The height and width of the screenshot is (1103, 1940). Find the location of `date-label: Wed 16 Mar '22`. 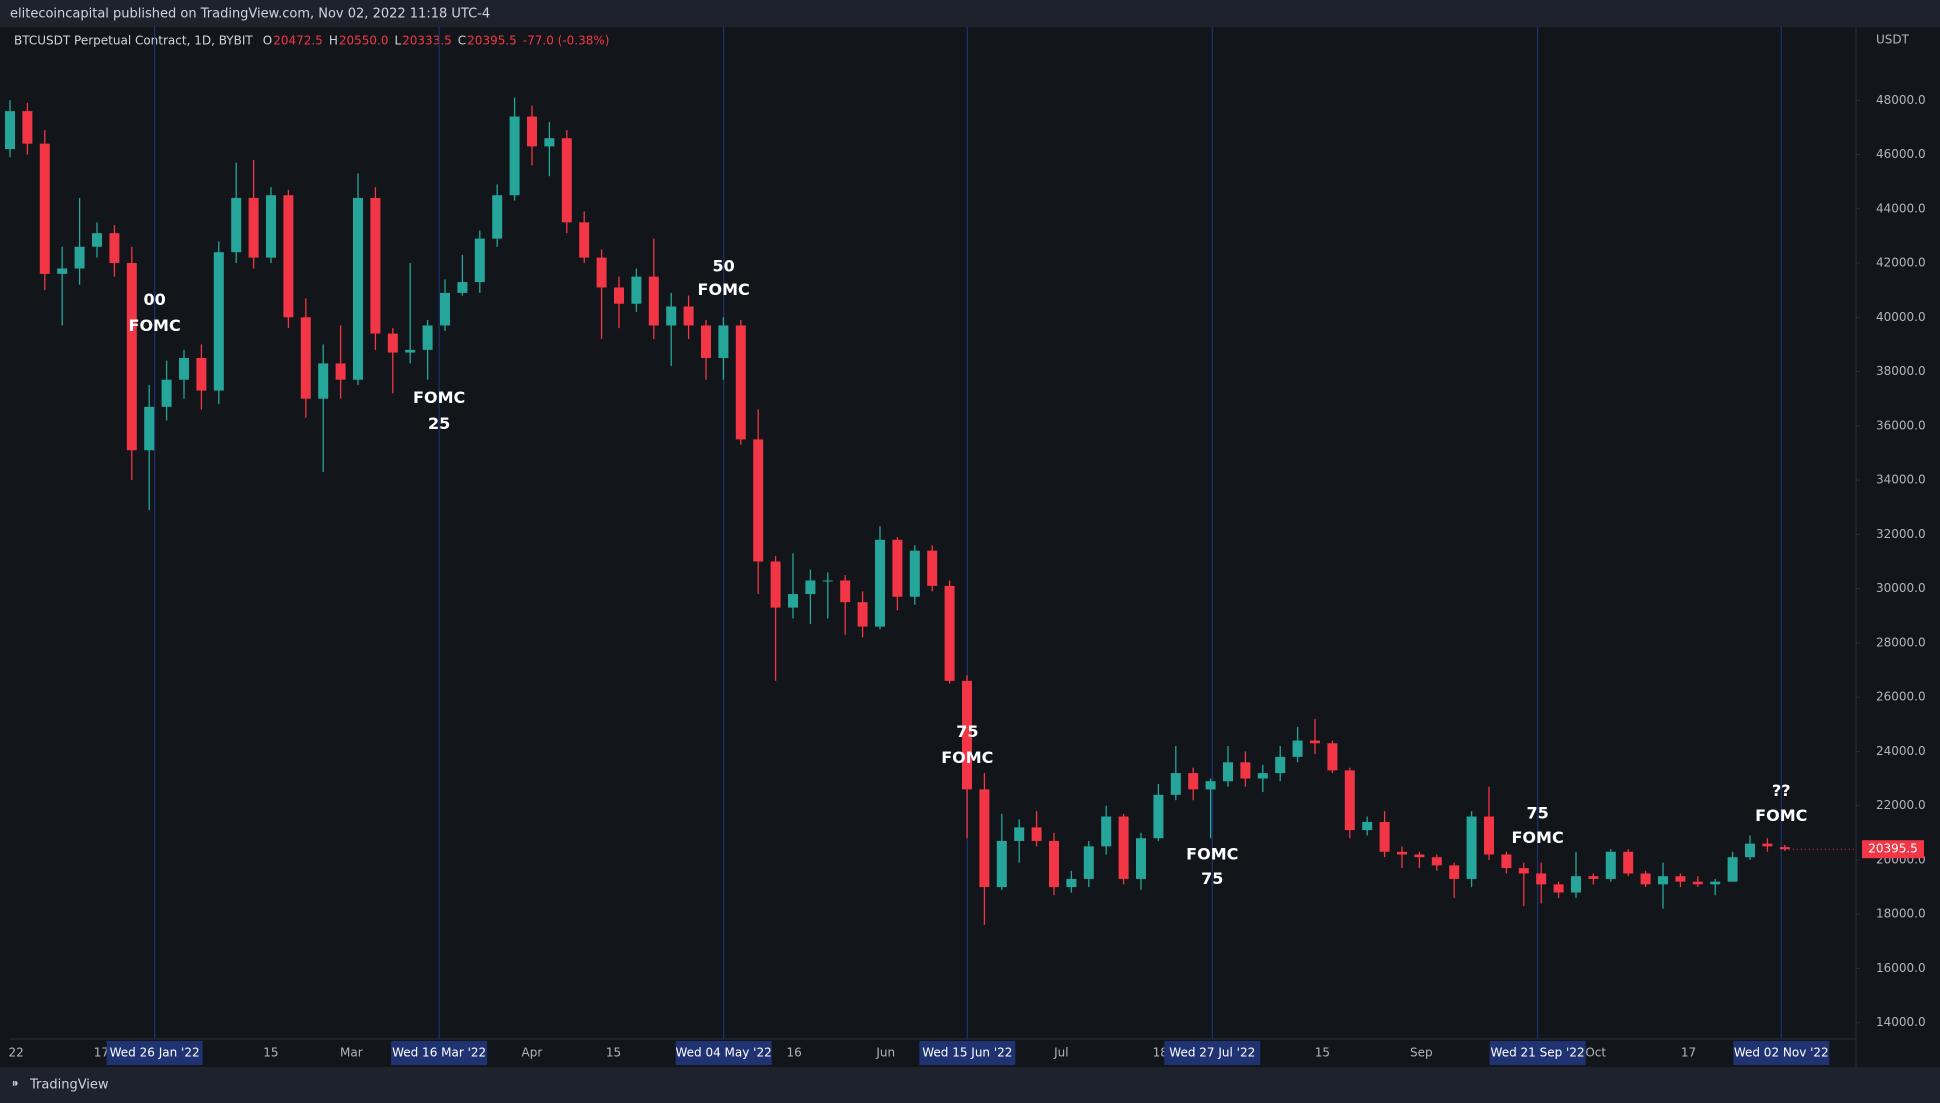

date-label: Wed 16 Mar '22 is located at coordinates (439, 1053).